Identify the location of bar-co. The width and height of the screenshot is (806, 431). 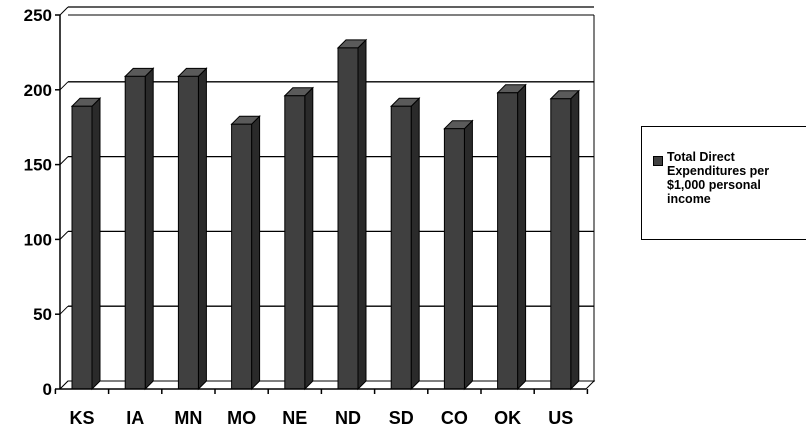
(458, 255).